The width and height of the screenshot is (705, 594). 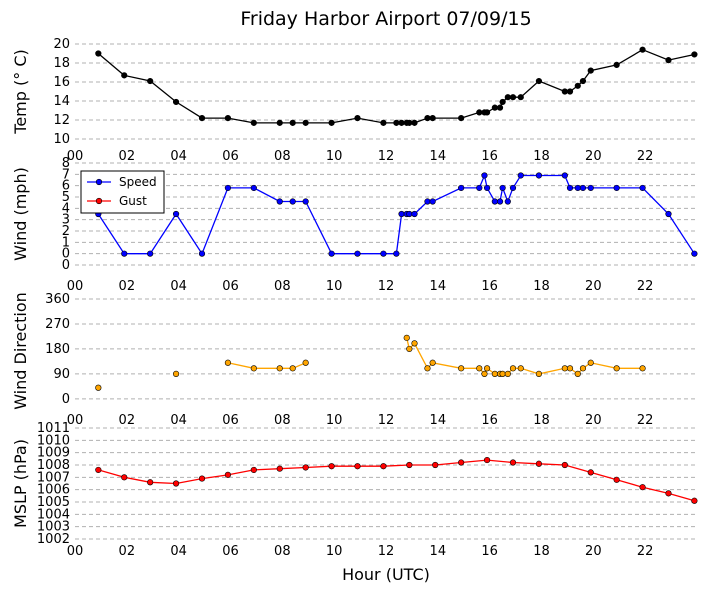 What do you see at coordinates (57, 324) in the screenshot?
I see `dir-y-tick-label: 270` at bounding box center [57, 324].